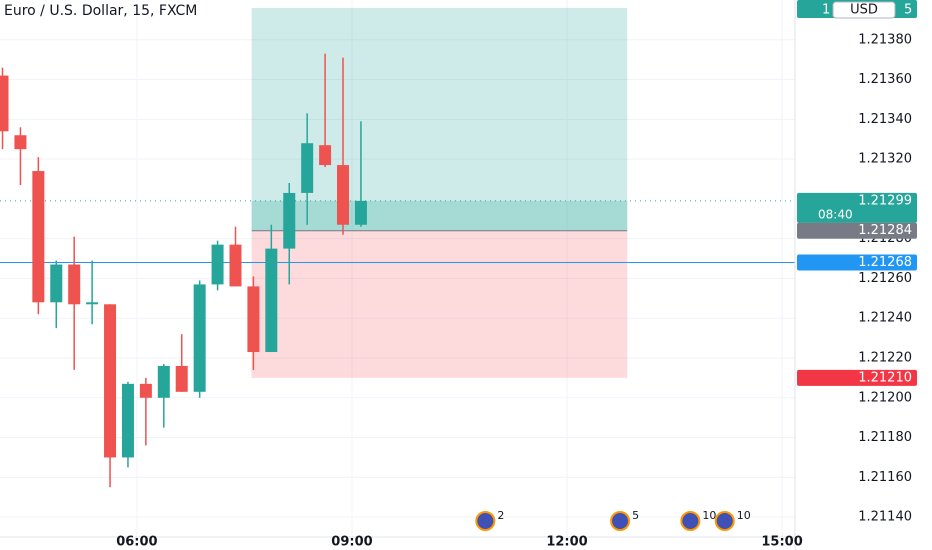 This screenshot has width=932, height=550. I want to click on price-axis, so click(863, 275).